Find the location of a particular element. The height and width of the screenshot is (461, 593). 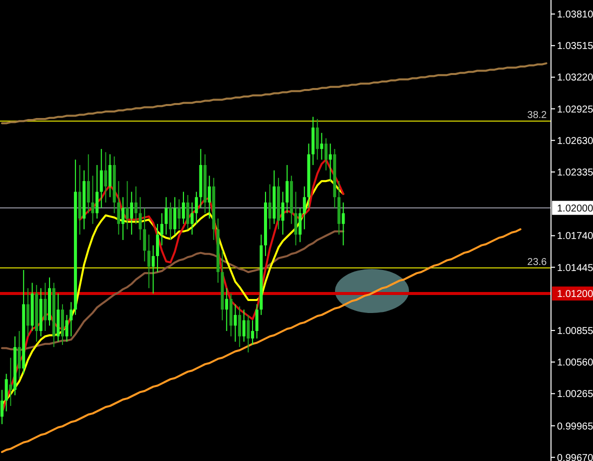

y-tick-label: 1.01445 is located at coordinates (575, 268).